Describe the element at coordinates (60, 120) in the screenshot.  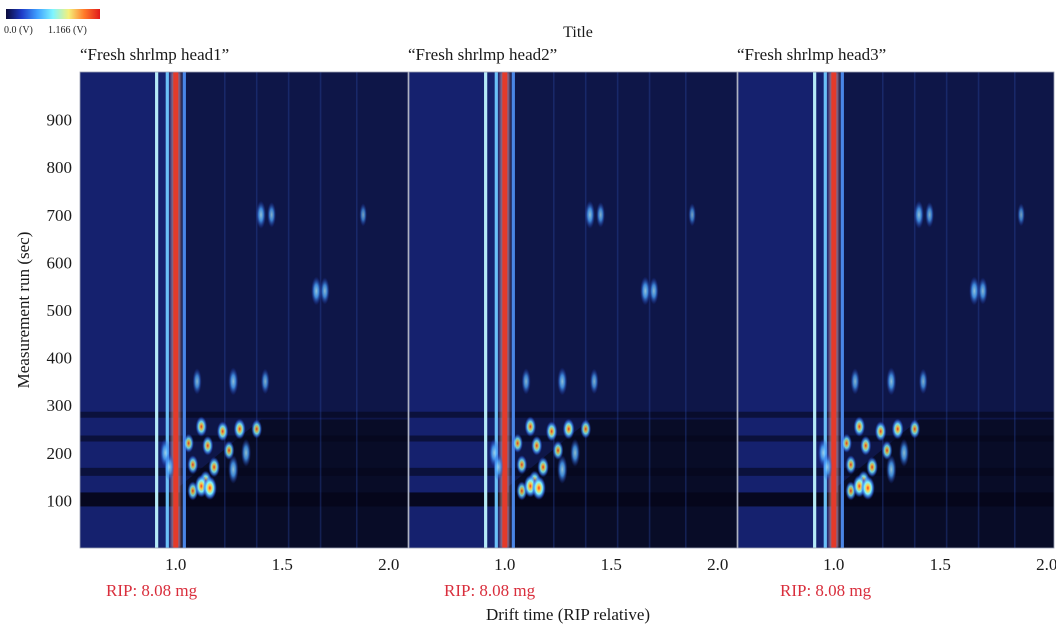
I see `y-tick-label: 900` at that location.